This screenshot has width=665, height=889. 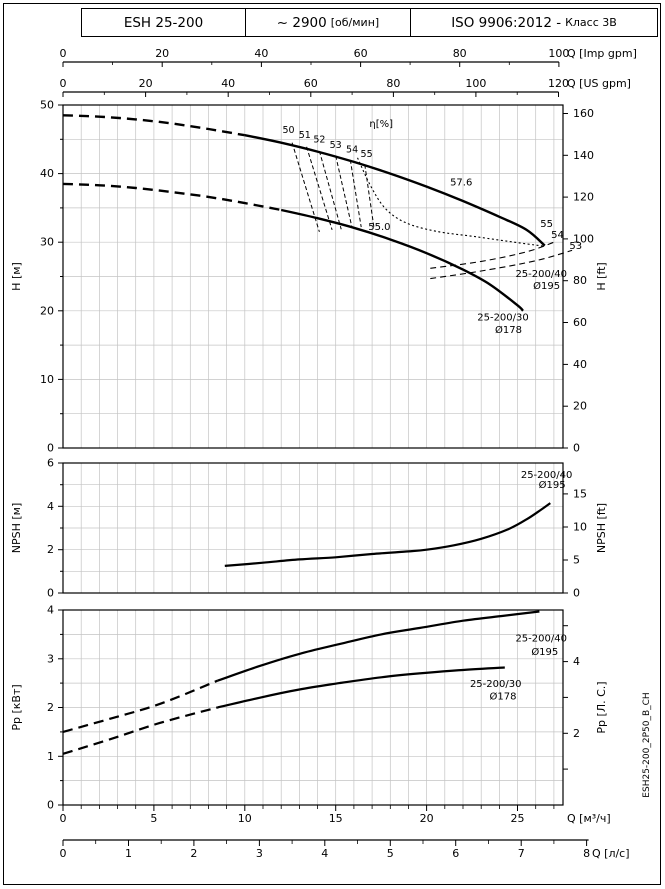 I want to click on annotation: 55, so click(x=546, y=224).